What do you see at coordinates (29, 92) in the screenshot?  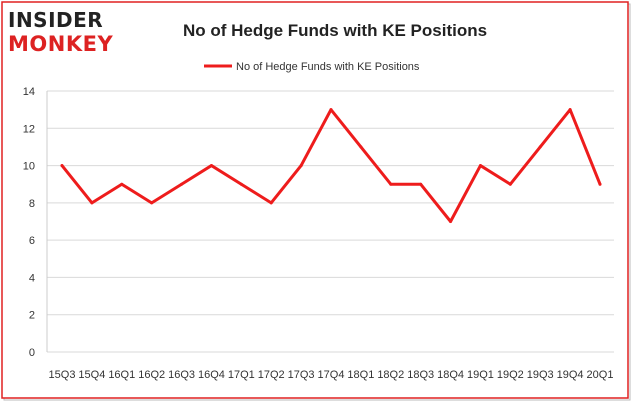 I see `y-tick-label: 14` at bounding box center [29, 92].